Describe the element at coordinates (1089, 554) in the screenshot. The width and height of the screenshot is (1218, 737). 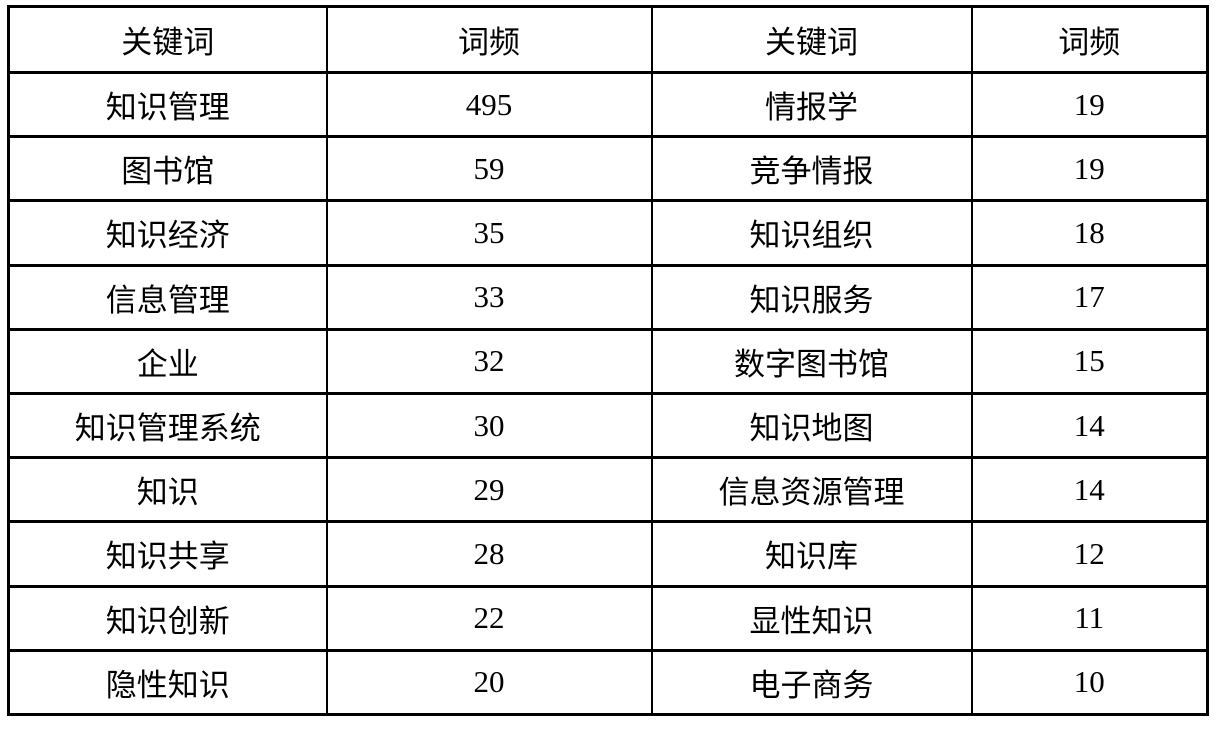
I see `frequency-cell: 12` at that location.